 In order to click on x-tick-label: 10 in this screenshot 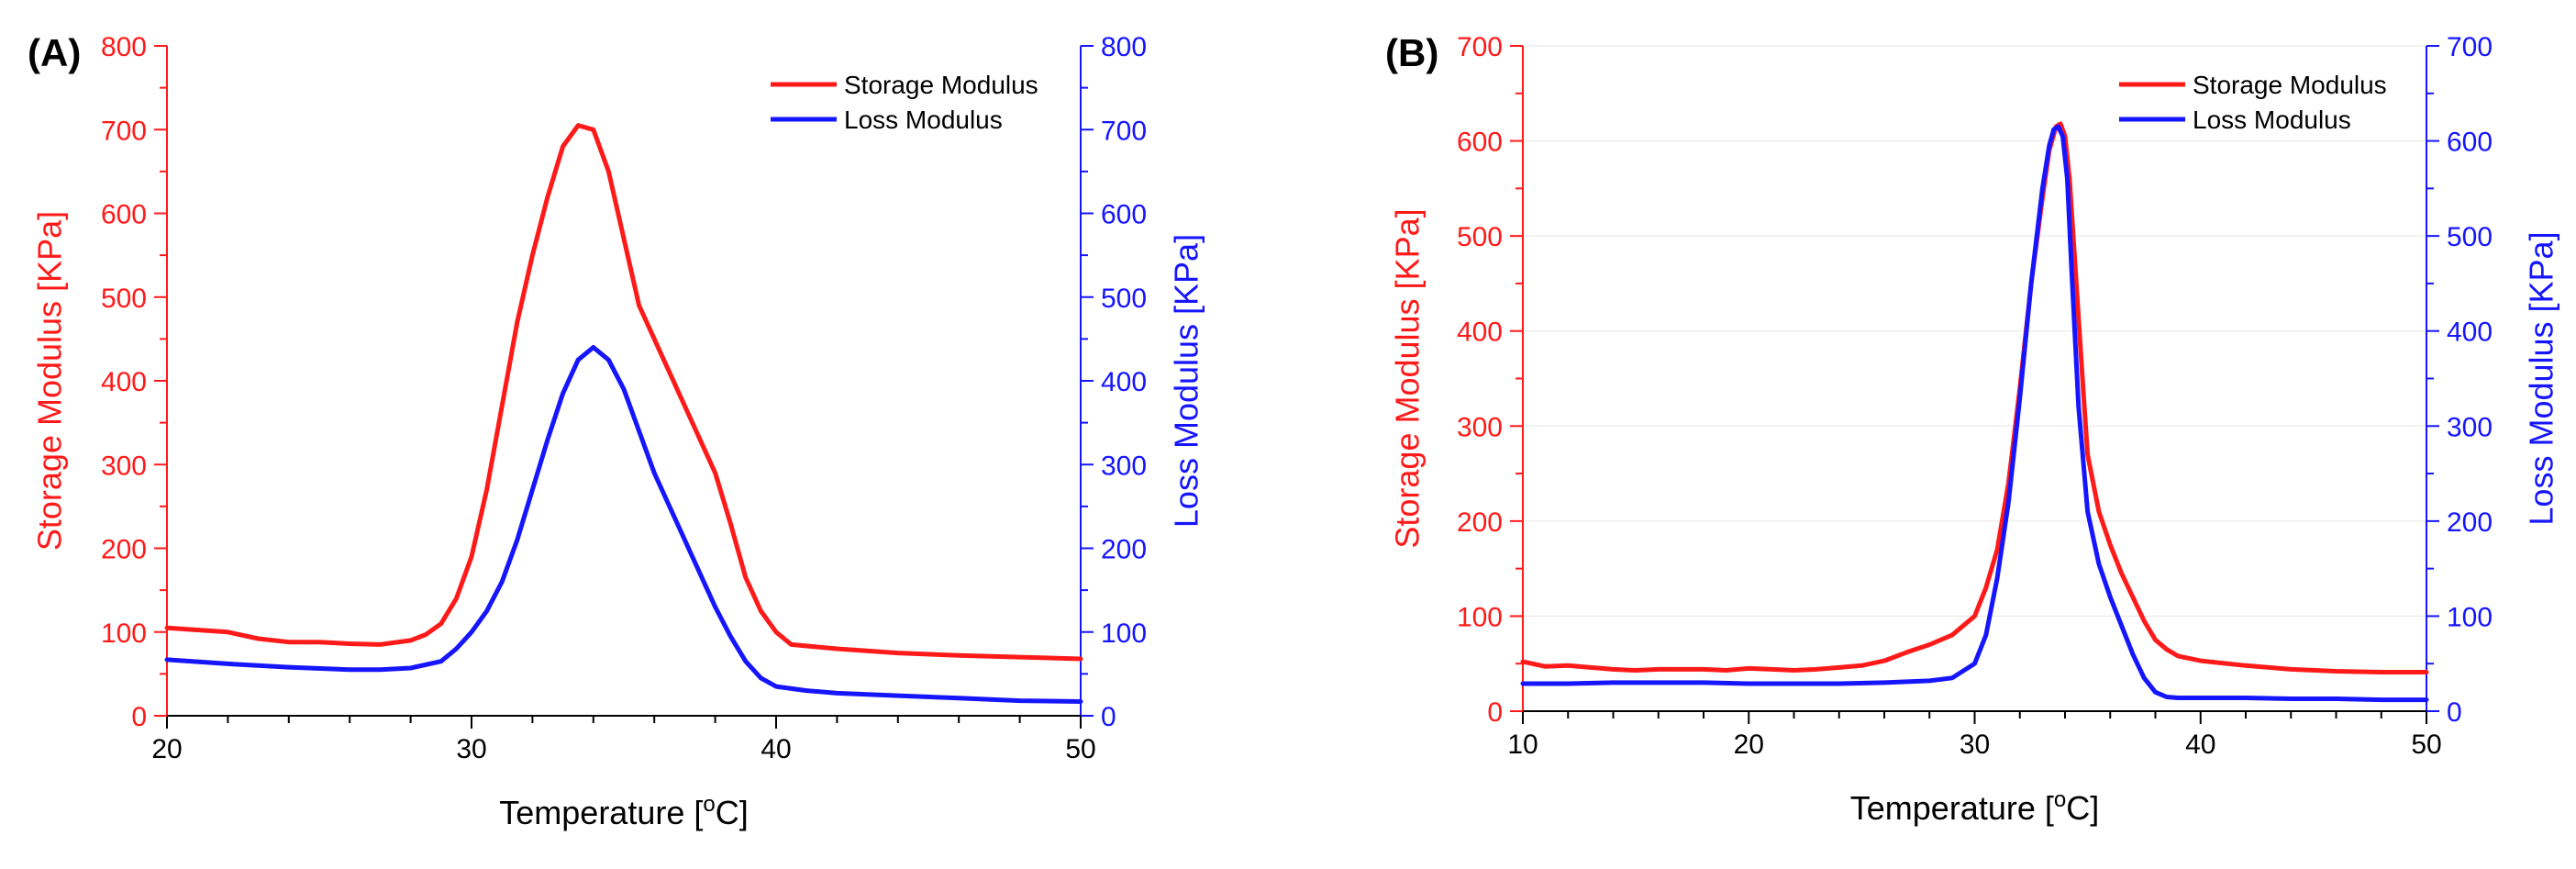, I will do `click(1522, 745)`.